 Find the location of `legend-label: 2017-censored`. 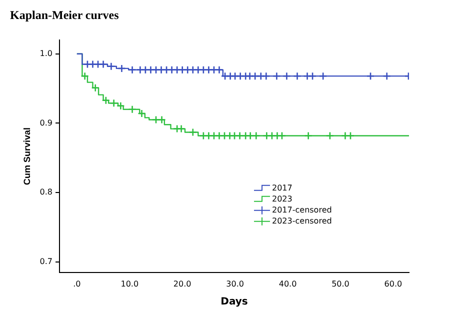

legend-label: 2017-censored is located at coordinates (302, 209).